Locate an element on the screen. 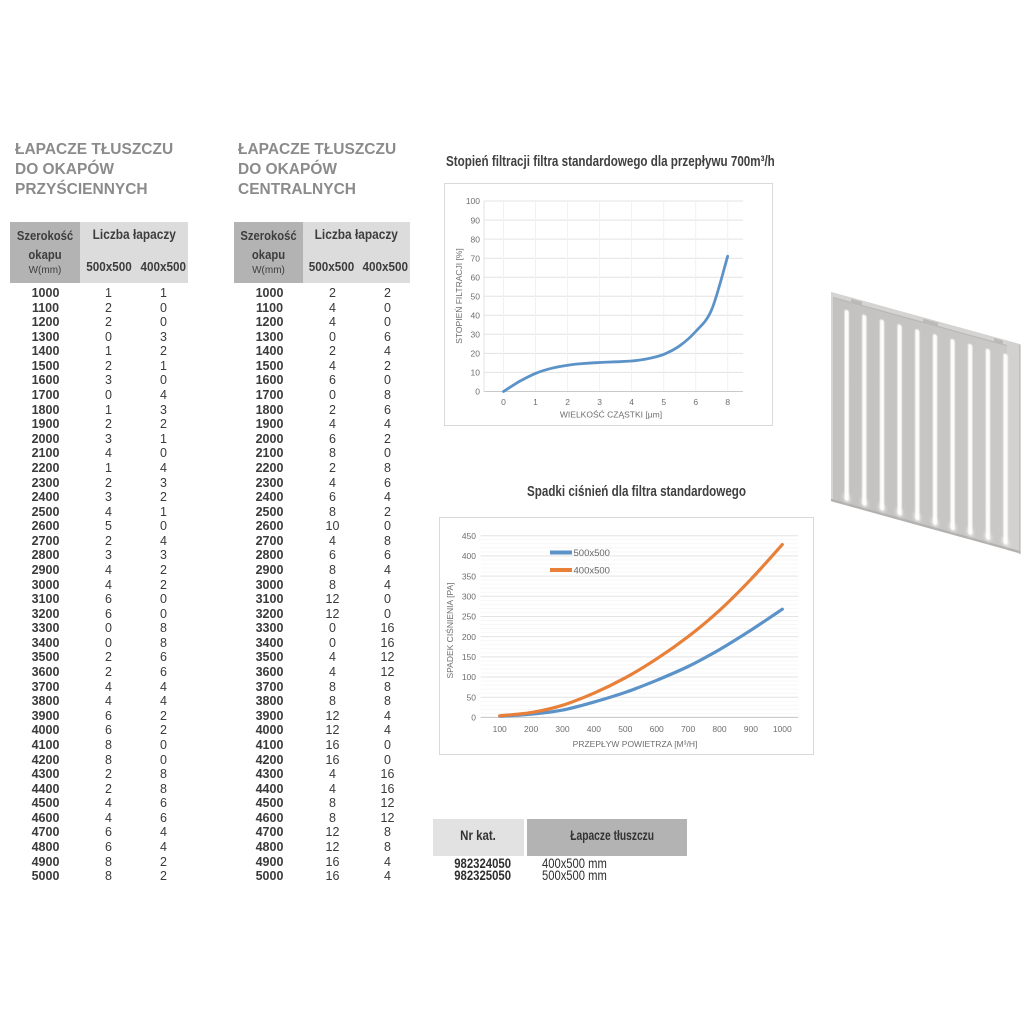 The width and height of the screenshot is (1024, 1024). svg-text: 600 is located at coordinates (657, 729).